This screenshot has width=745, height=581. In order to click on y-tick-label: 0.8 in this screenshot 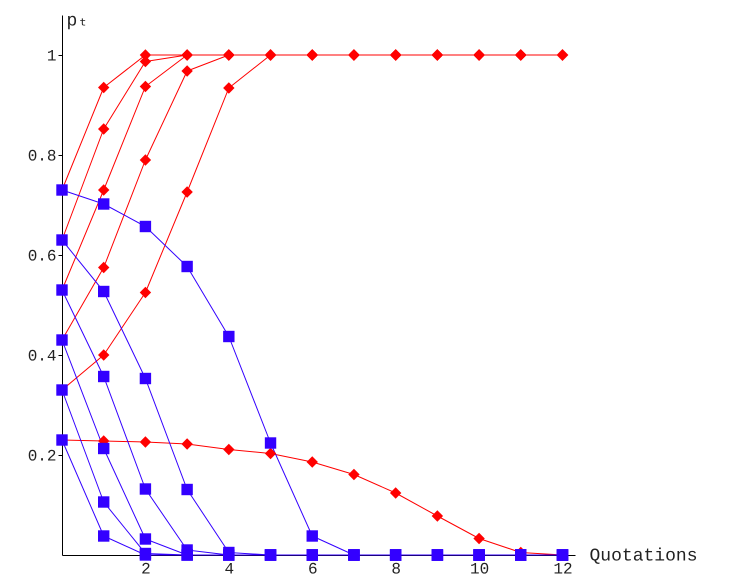, I will do `click(42, 157)`.